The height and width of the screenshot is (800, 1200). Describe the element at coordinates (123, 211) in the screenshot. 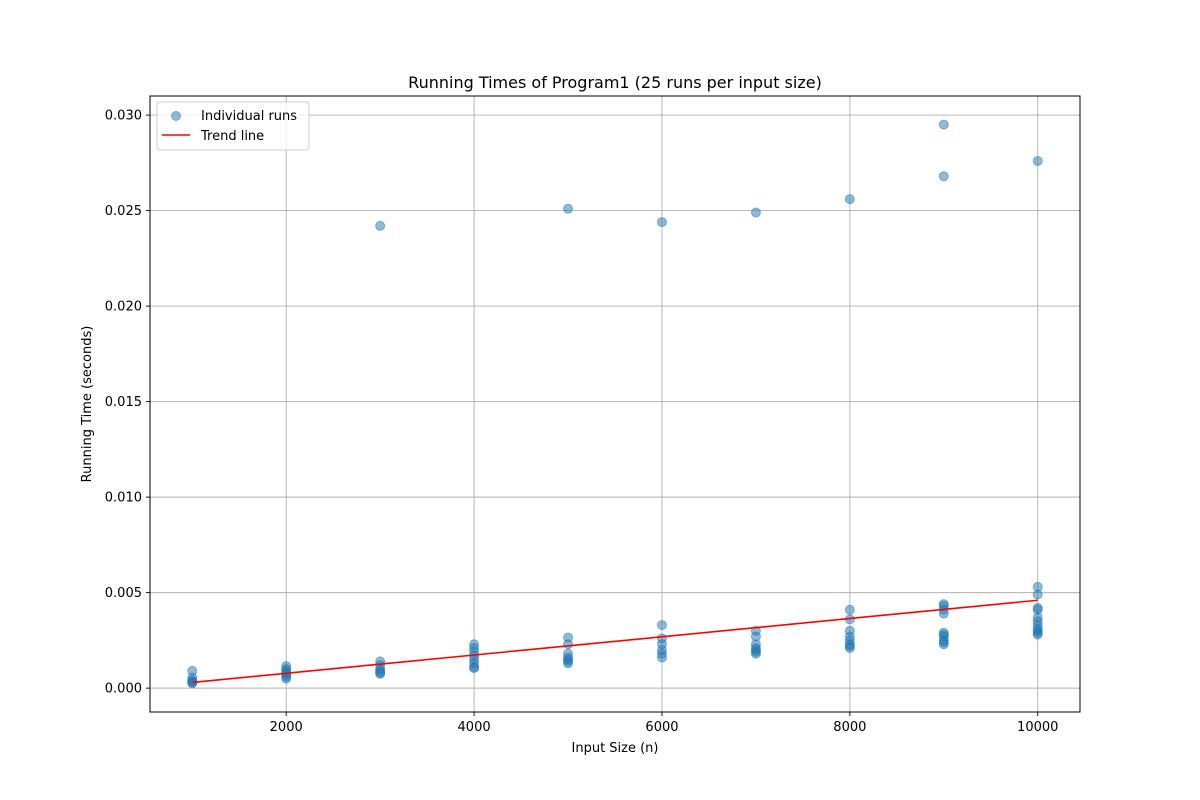

I see `y-tick-label: 0.025` at that location.